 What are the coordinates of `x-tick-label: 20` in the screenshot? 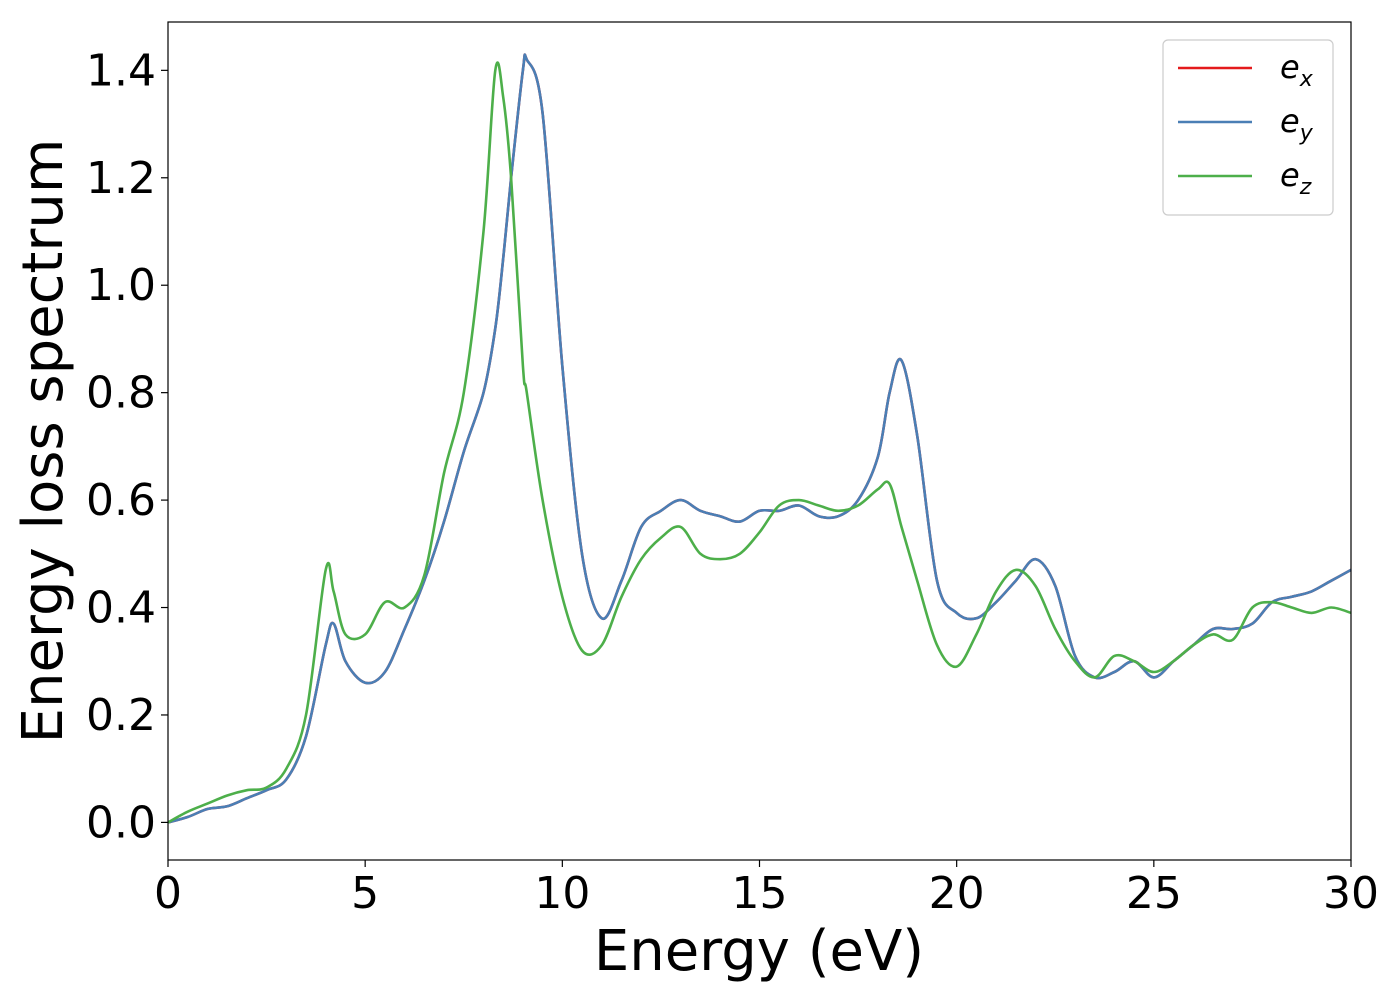 It's located at (957, 893).